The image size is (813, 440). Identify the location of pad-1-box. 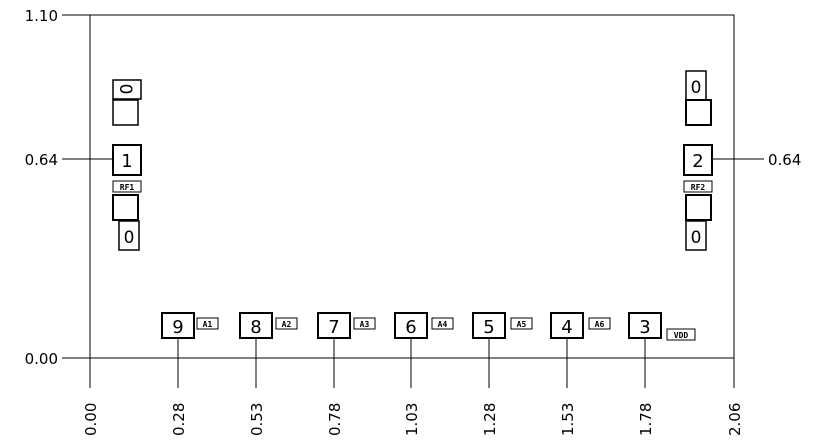
(127, 160).